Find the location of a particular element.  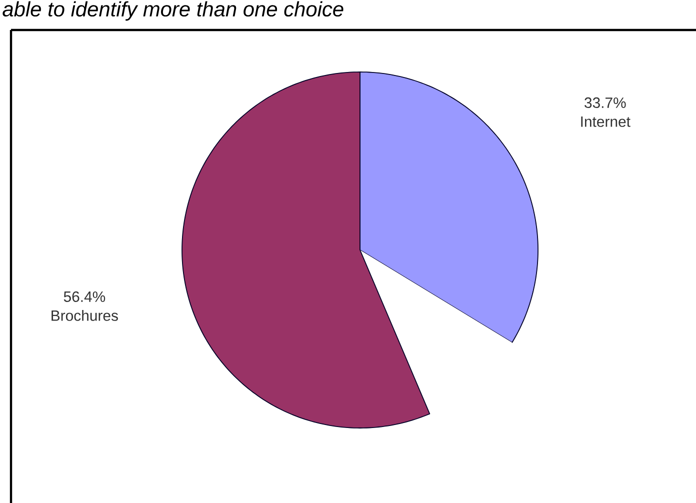

data-label: 56.4% is located at coordinates (85, 296).